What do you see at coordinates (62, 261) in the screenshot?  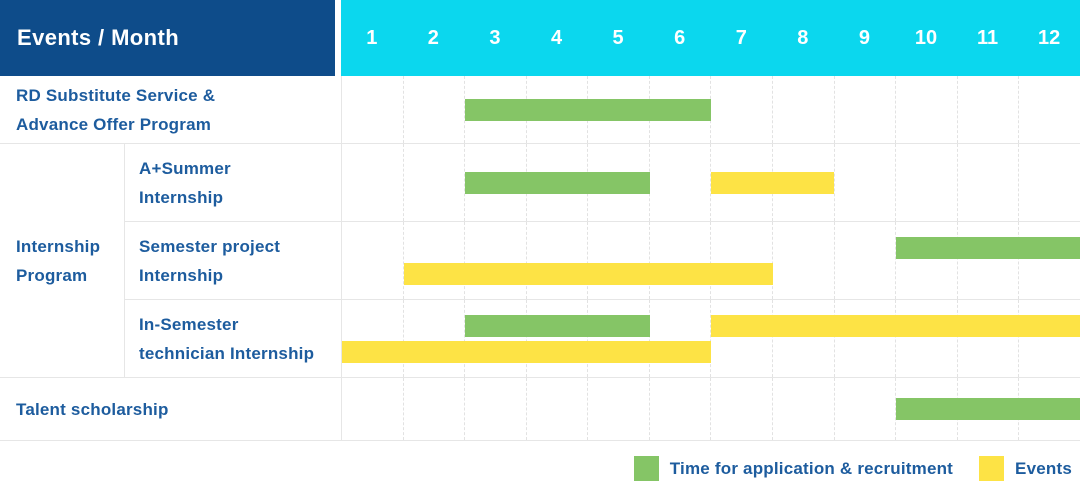 I see `group-label-internship-program: Internship Program` at bounding box center [62, 261].